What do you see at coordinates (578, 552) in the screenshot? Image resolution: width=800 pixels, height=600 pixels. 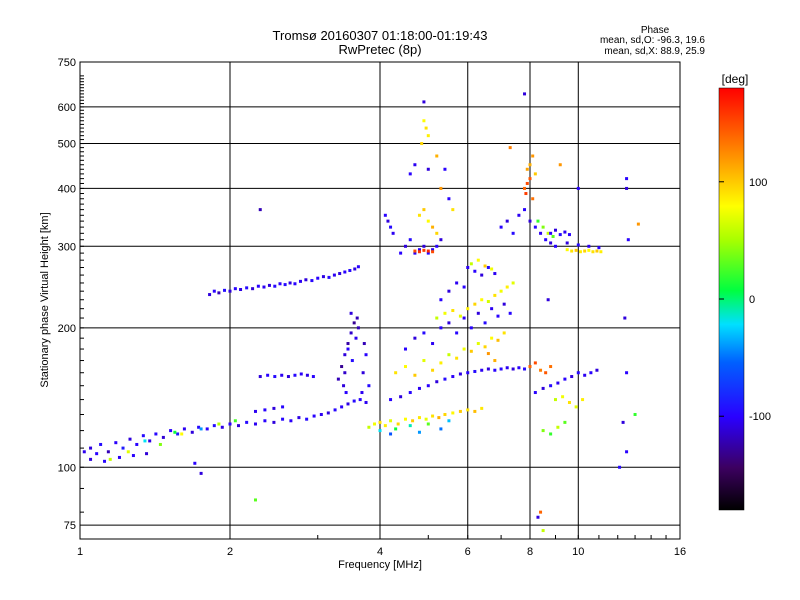 I see `x-tick-label: 10` at bounding box center [578, 552].